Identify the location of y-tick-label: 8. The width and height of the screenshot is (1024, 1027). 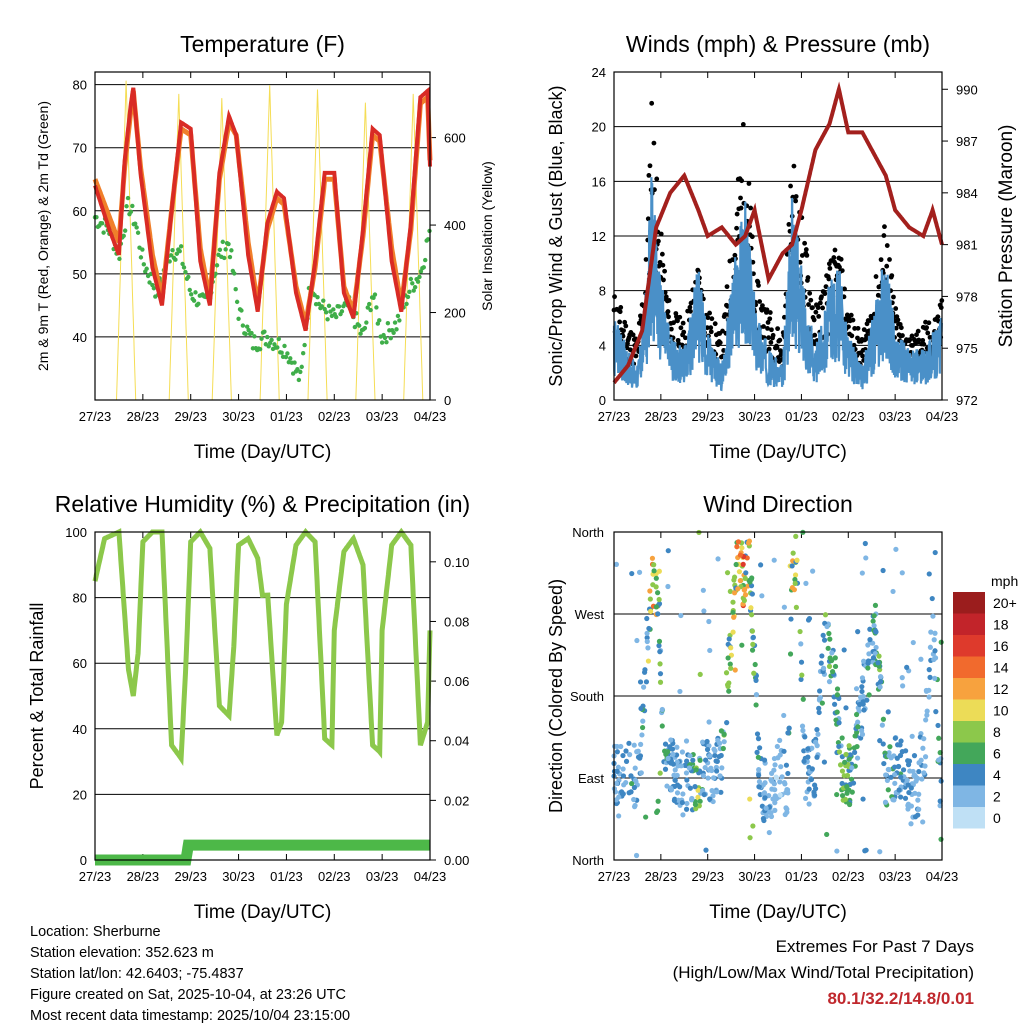
(602, 291).